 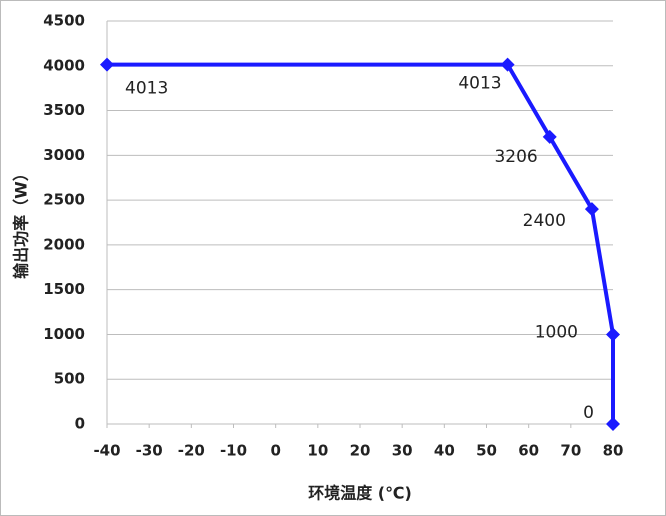 What do you see at coordinates (402, 451) in the screenshot?
I see `x-tick-label: 30` at bounding box center [402, 451].